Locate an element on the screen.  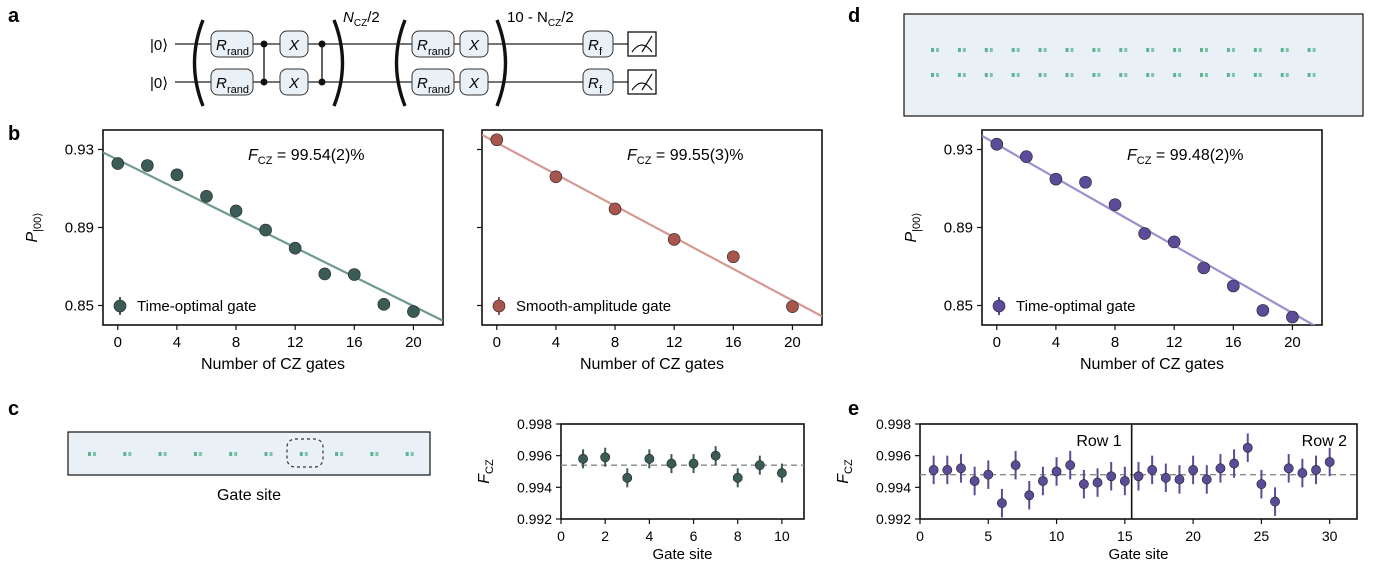
x-gate: X is located at coordinates (474, 82).